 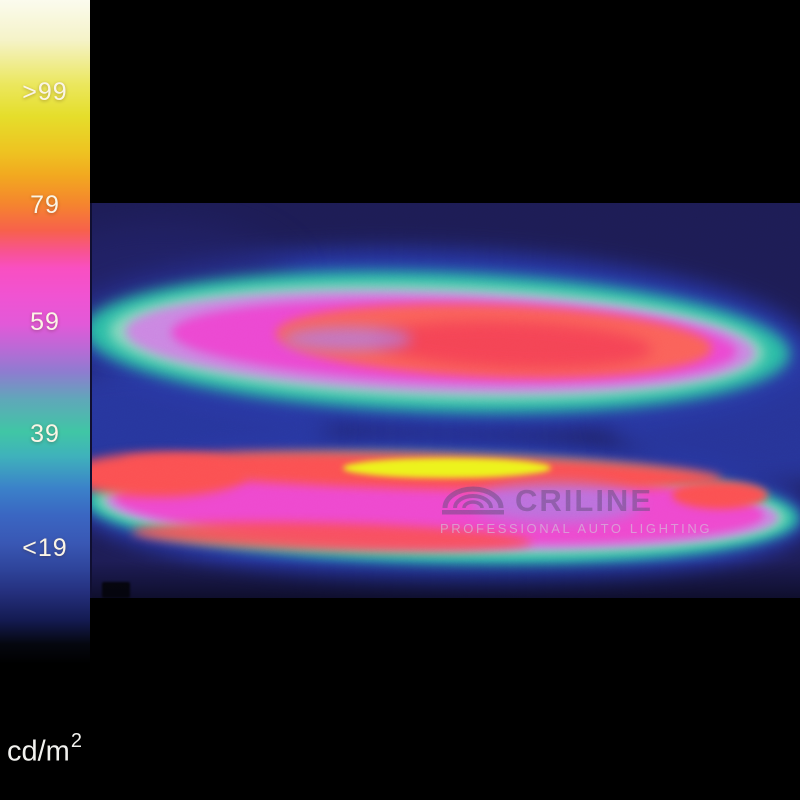 What do you see at coordinates (473, 500) in the screenshot?
I see `light-beam-arcs-icon` at bounding box center [473, 500].